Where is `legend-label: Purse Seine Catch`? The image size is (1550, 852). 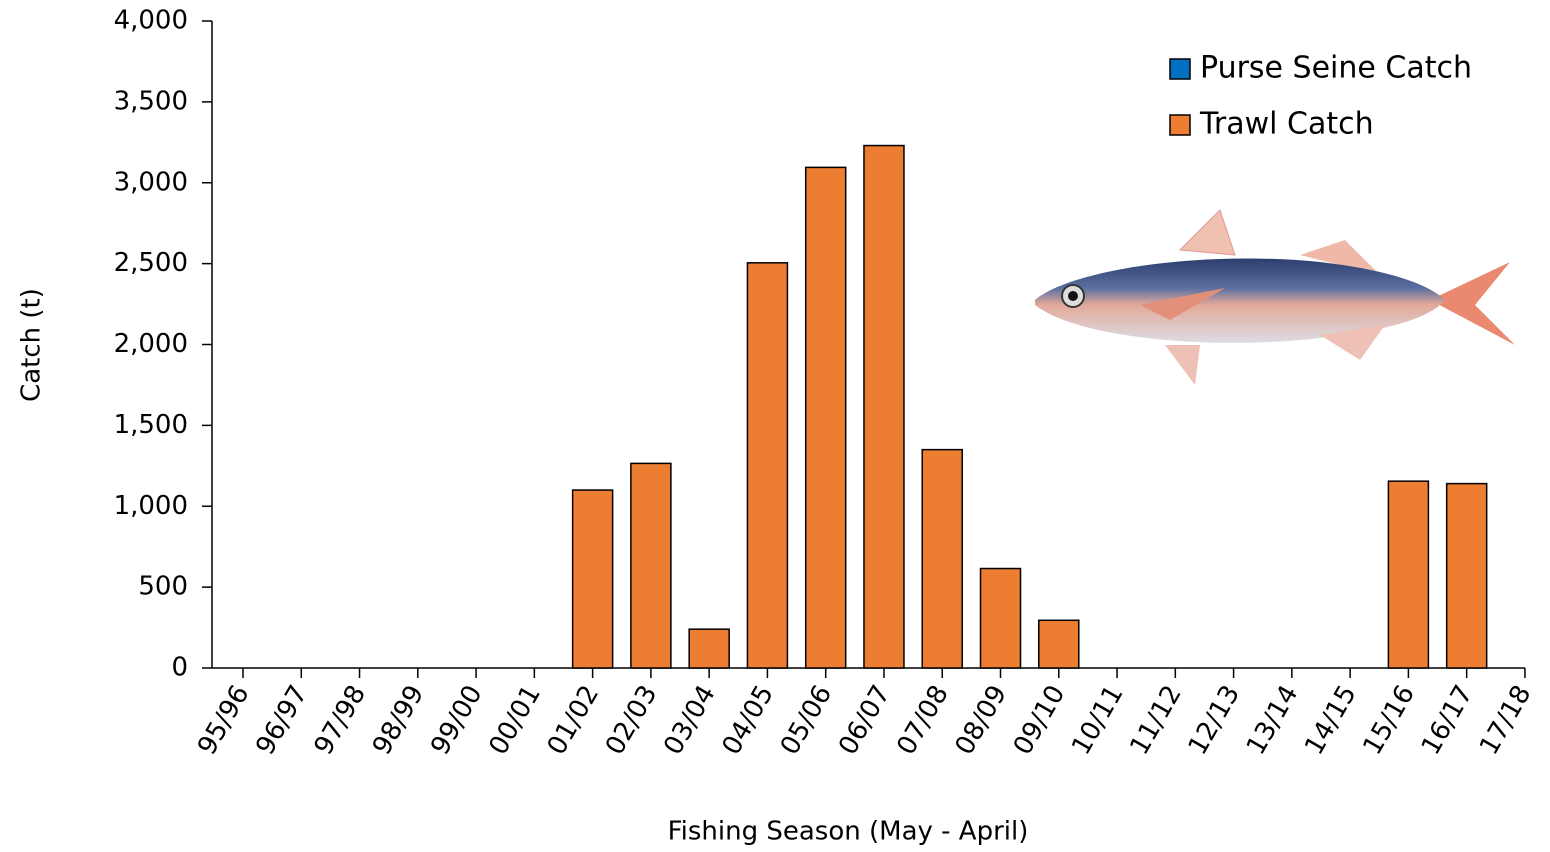
legend-label: Purse Seine Catch is located at coordinates (1336, 68).